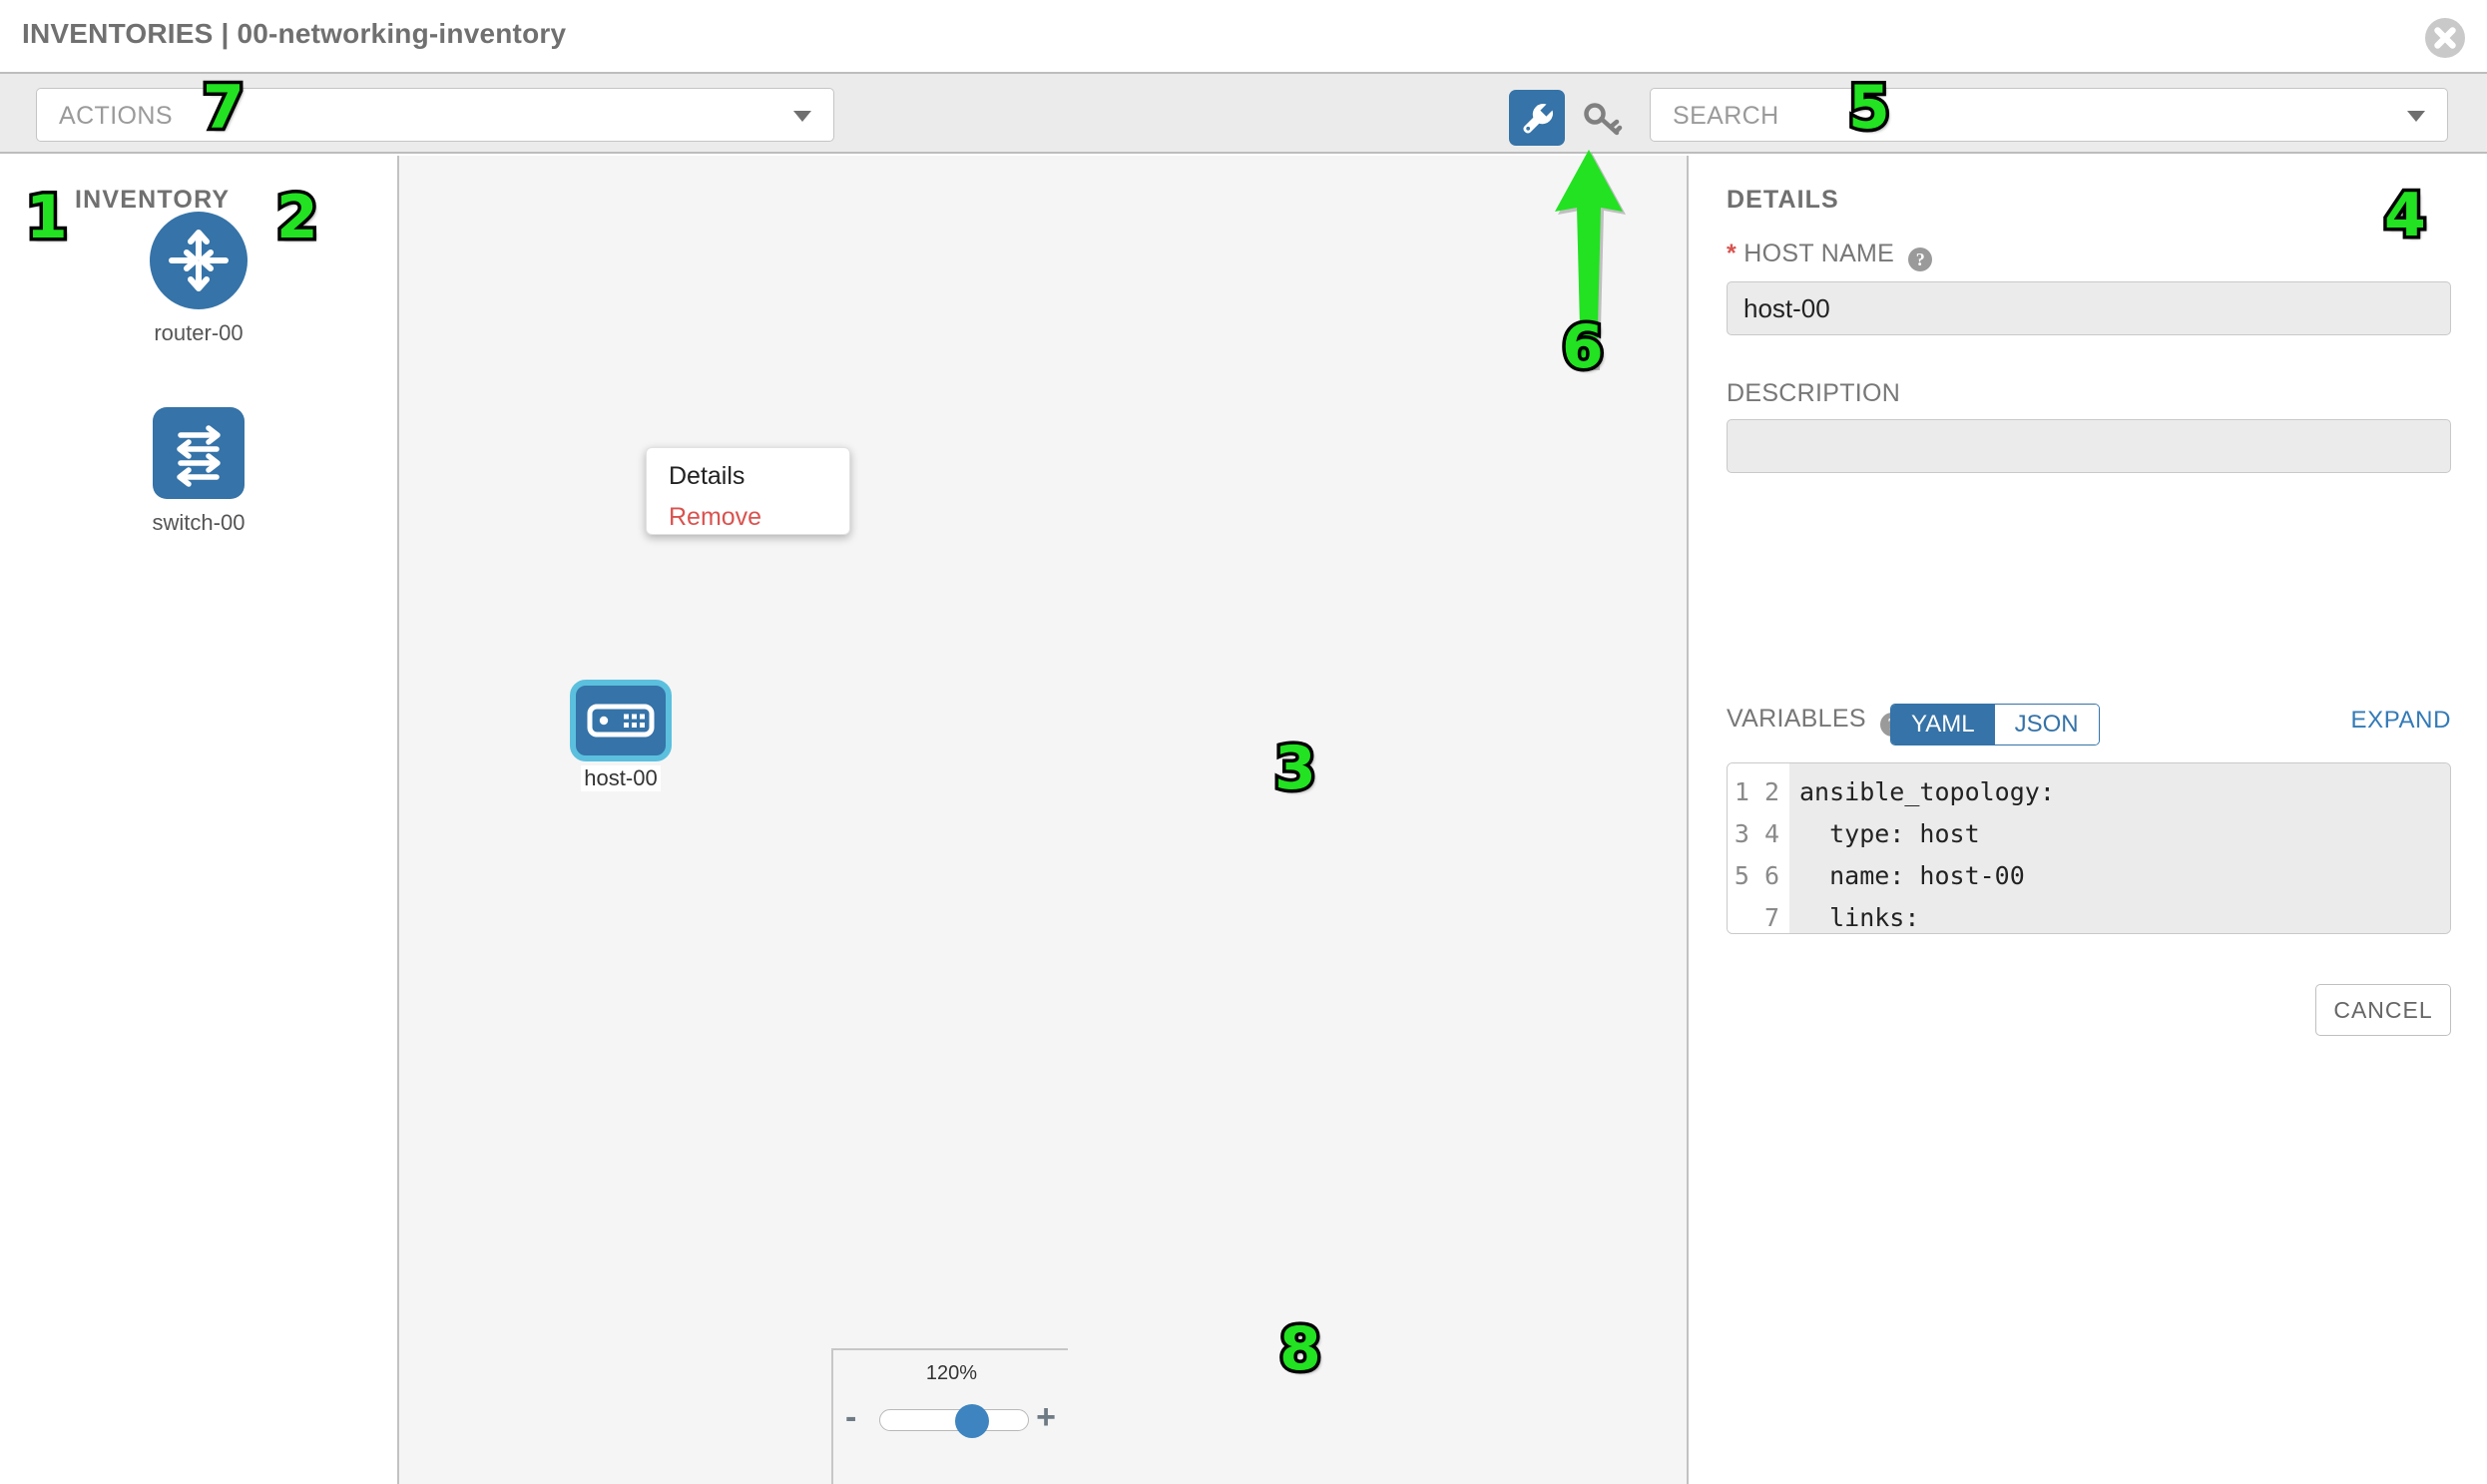 The height and width of the screenshot is (1484, 2487). What do you see at coordinates (199, 260) in the screenshot?
I see `router-icon` at bounding box center [199, 260].